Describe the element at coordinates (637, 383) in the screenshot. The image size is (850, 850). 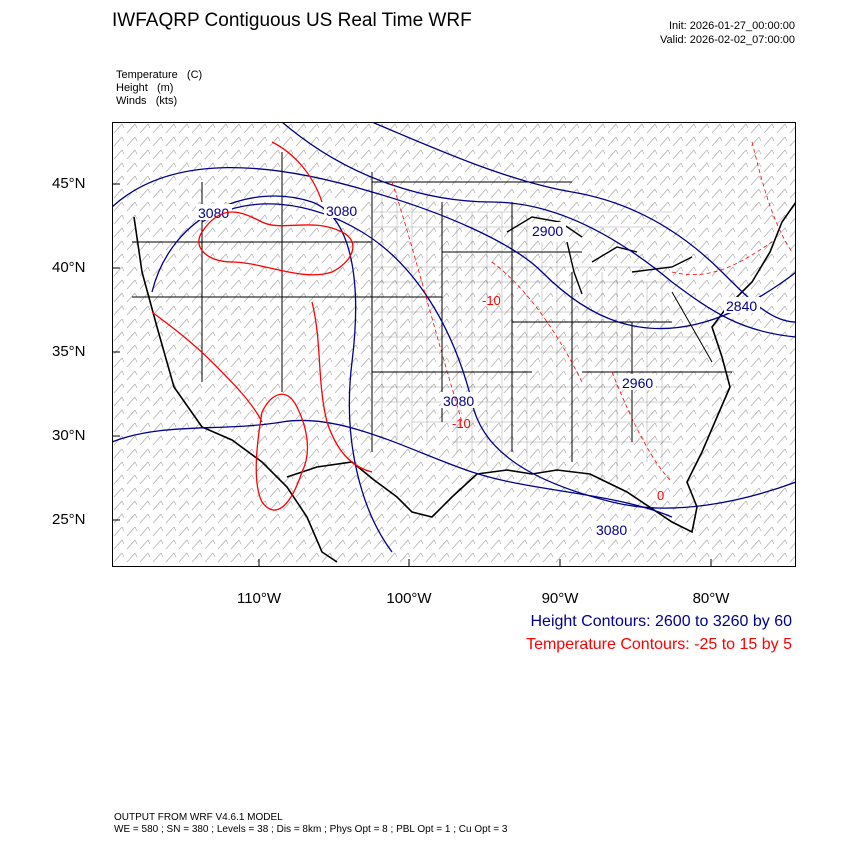
I see `height-label: 2960` at that location.